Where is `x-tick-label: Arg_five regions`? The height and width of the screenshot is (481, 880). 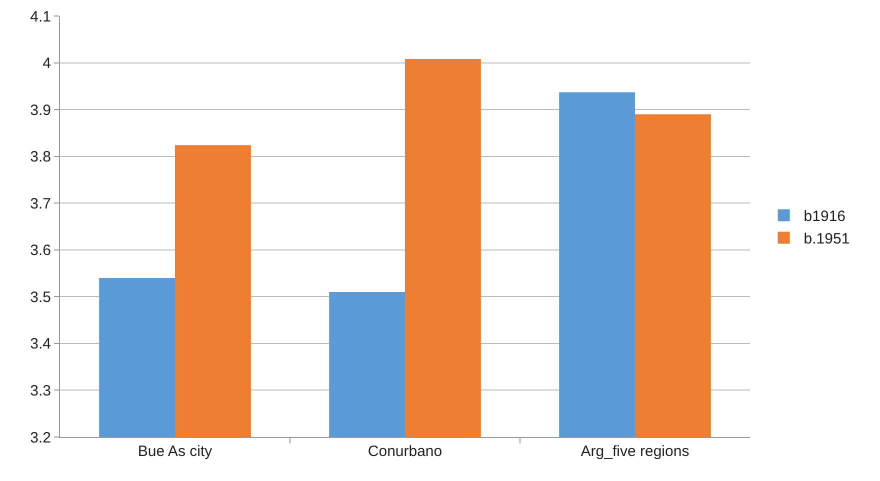 x-tick-label: Arg_five regions is located at coordinates (635, 451).